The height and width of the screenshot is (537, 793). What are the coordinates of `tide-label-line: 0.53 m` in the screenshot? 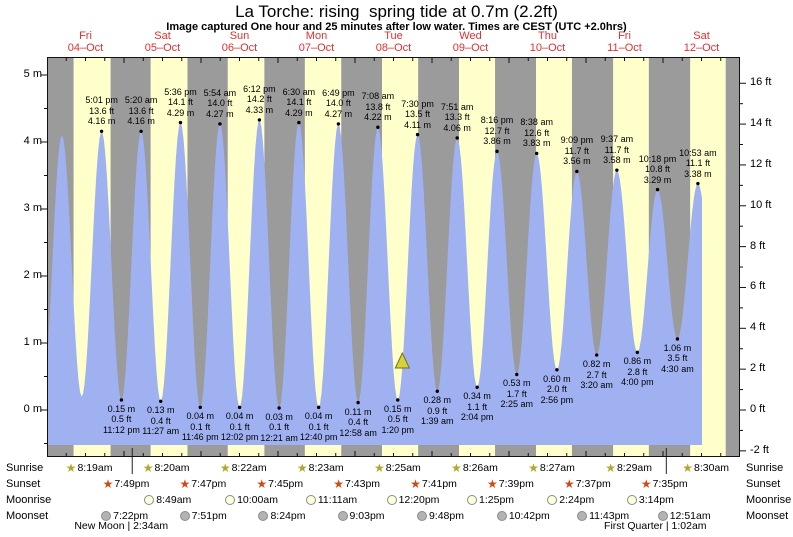 It's located at (516, 383).